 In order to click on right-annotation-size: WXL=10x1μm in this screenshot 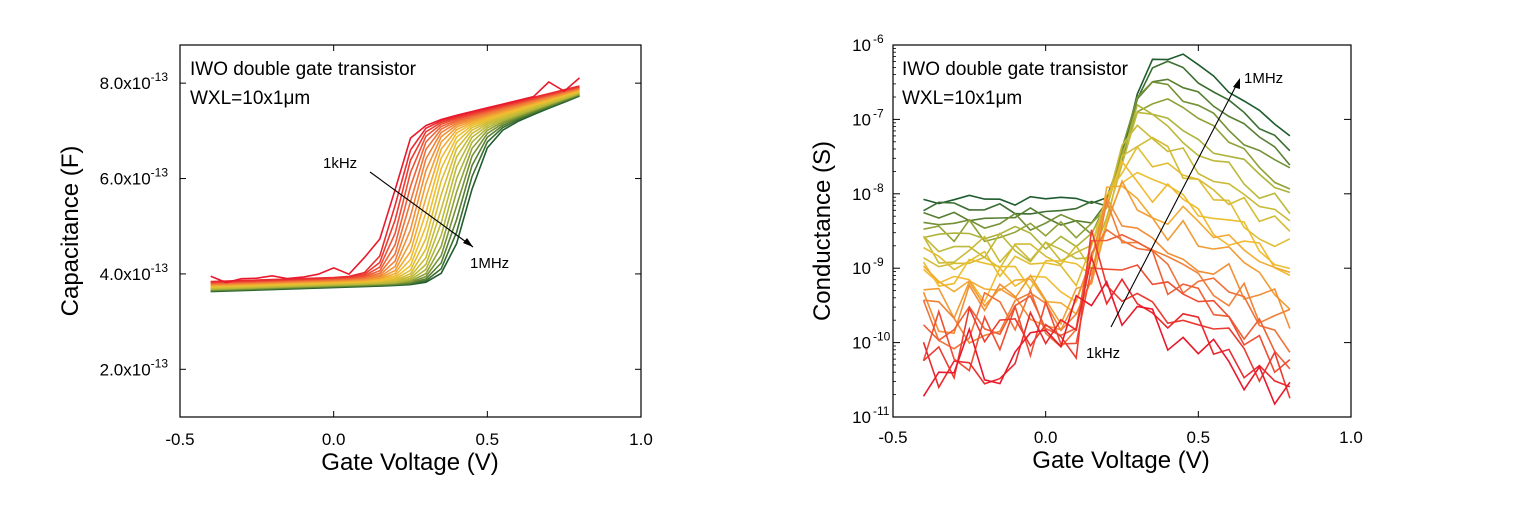, I will do `click(962, 98)`.